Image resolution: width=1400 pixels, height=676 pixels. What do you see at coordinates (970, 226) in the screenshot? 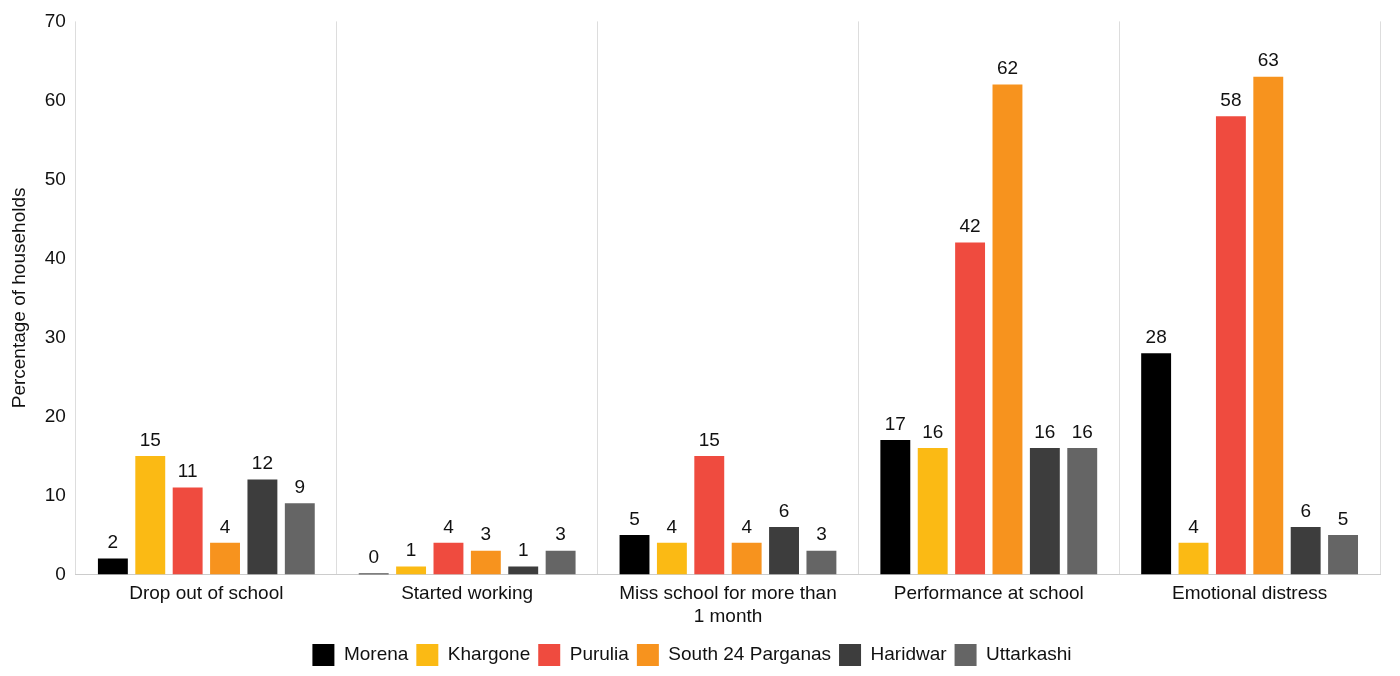
I see `data-label: 42` at bounding box center [970, 226].